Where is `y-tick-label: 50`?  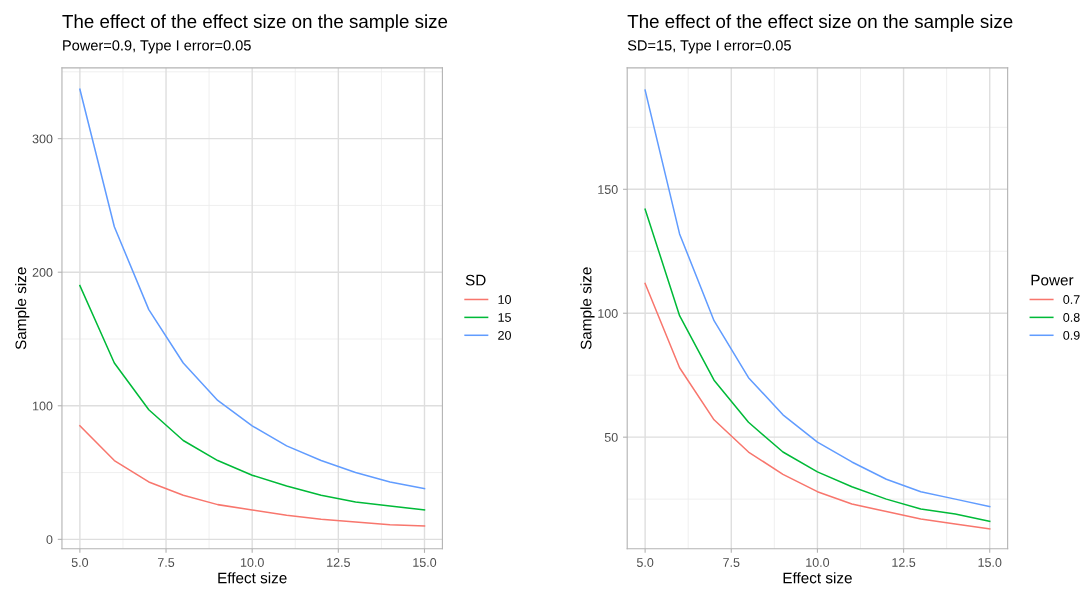
y-tick-label: 50 is located at coordinates (611, 437).